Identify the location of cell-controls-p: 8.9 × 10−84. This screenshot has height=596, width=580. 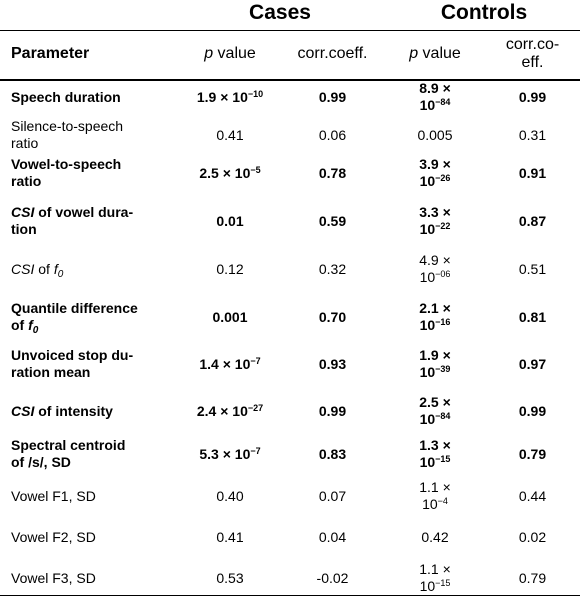
(435, 96).